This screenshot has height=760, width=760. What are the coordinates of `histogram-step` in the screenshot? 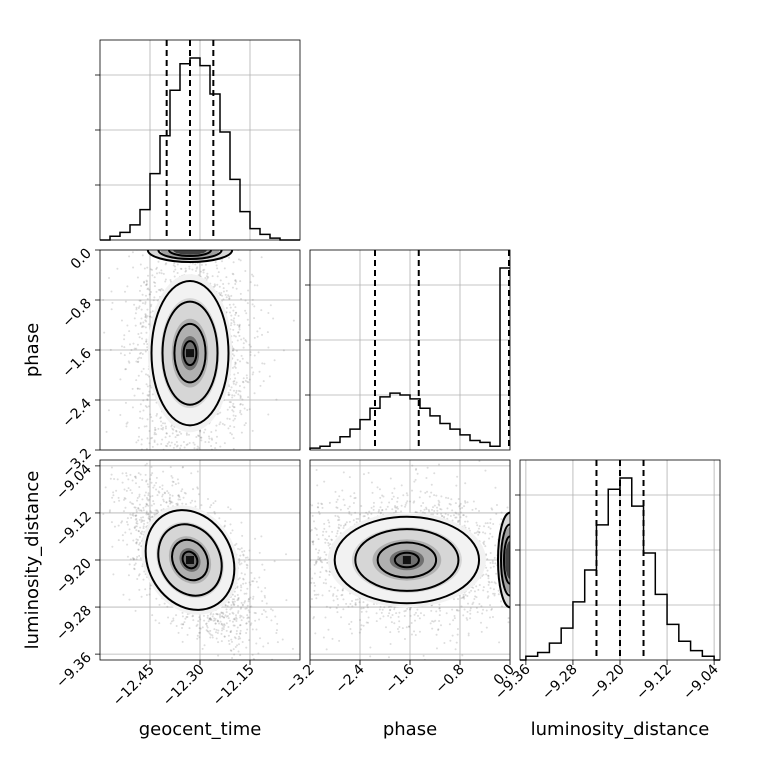 It's located at (200, 149).